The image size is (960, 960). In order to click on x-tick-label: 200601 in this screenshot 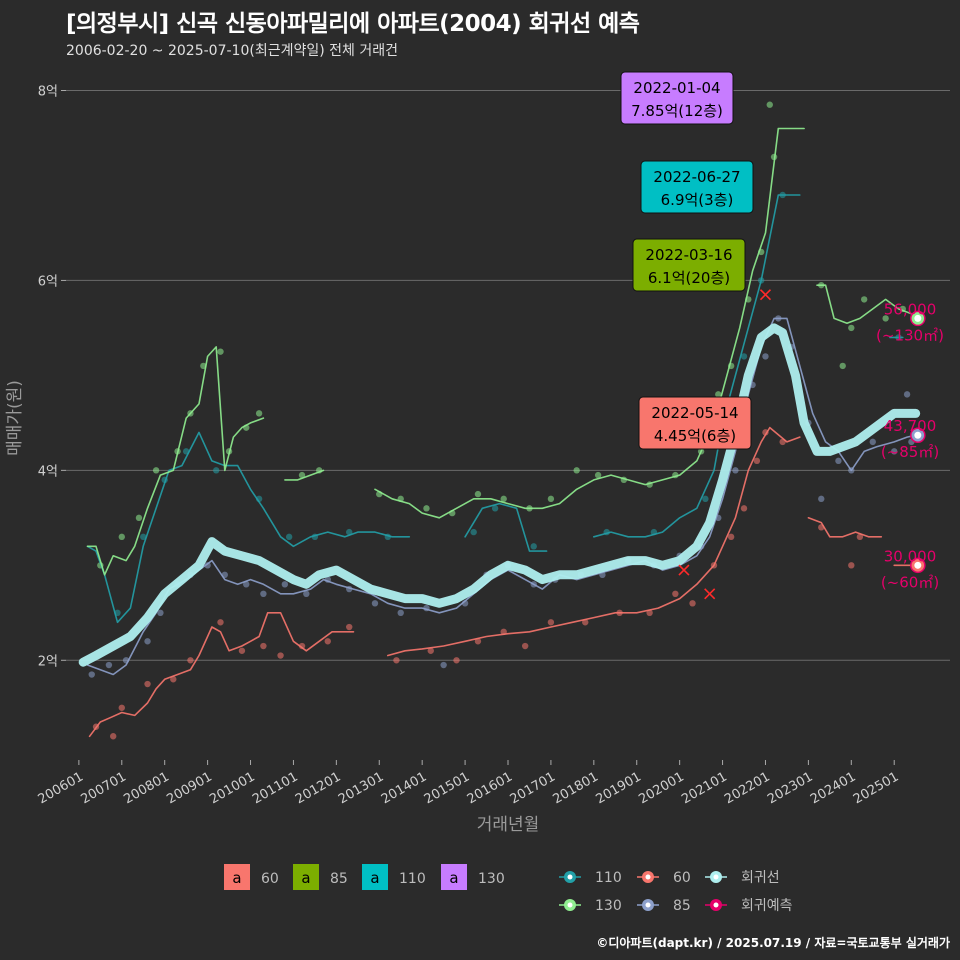, I will do `click(61, 788)`.